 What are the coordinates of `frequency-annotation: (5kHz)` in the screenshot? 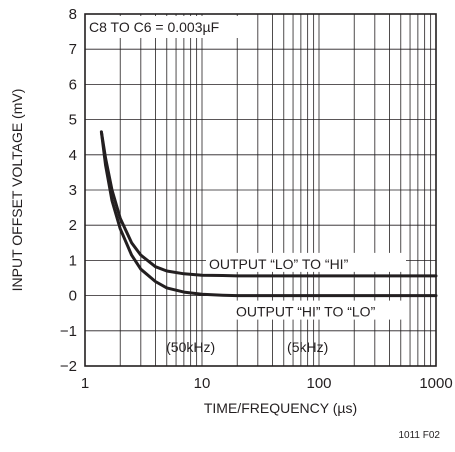 It's located at (307, 347).